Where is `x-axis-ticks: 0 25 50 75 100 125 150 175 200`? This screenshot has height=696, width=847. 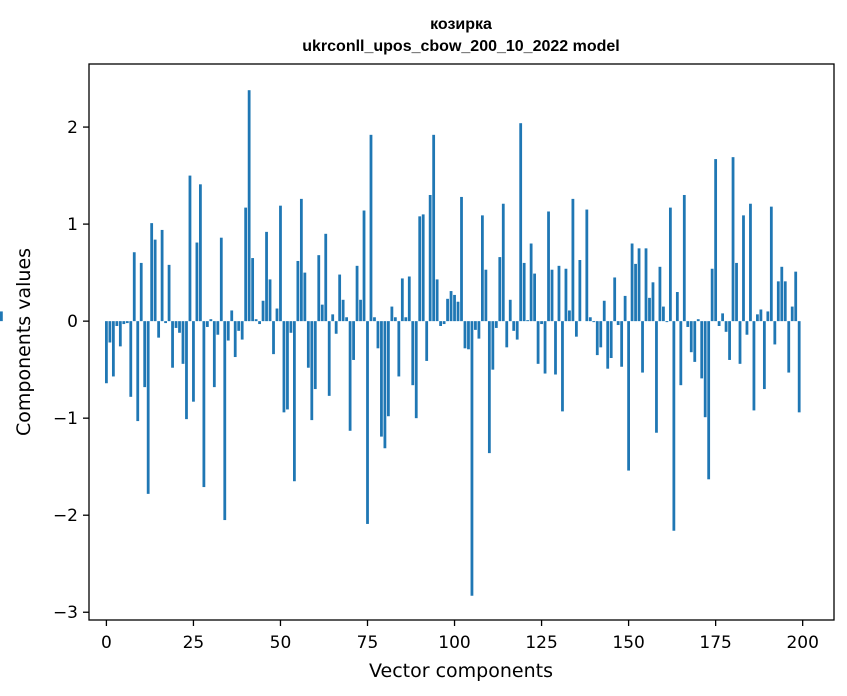 x-axis-ticks: 0 25 50 75 100 125 150 175 200 is located at coordinates (460, 636).